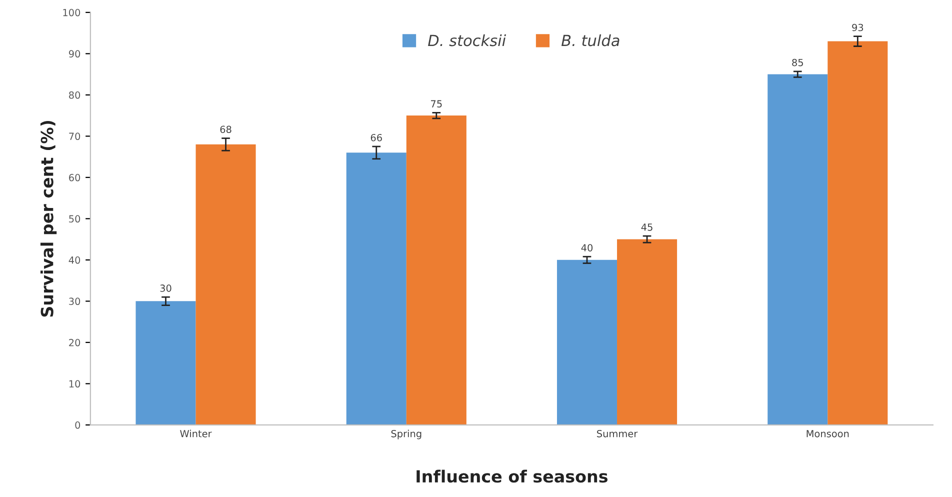 This screenshot has width=952, height=497. Describe the element at coordinates (436, 104) in the screenshot. I see `data-label: 75` at that location.